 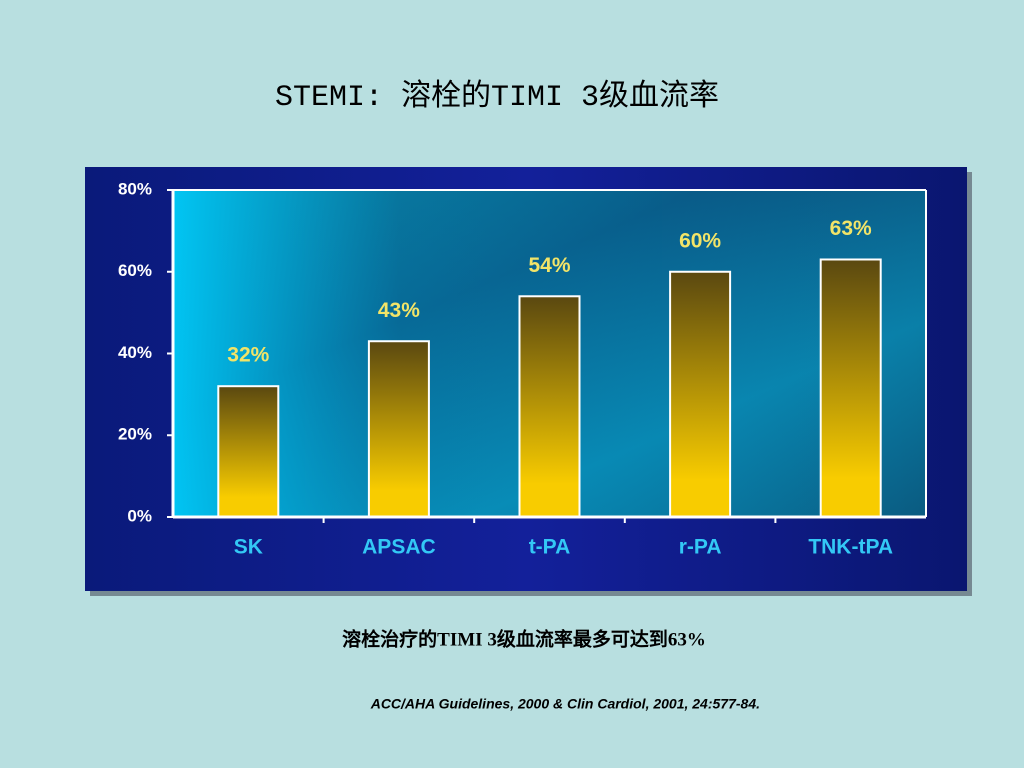 What do you see at coordinates (850, 547) in the screenshot?
I see `x-tick-label: TNK-tPA` at bounding box center [850, 547].